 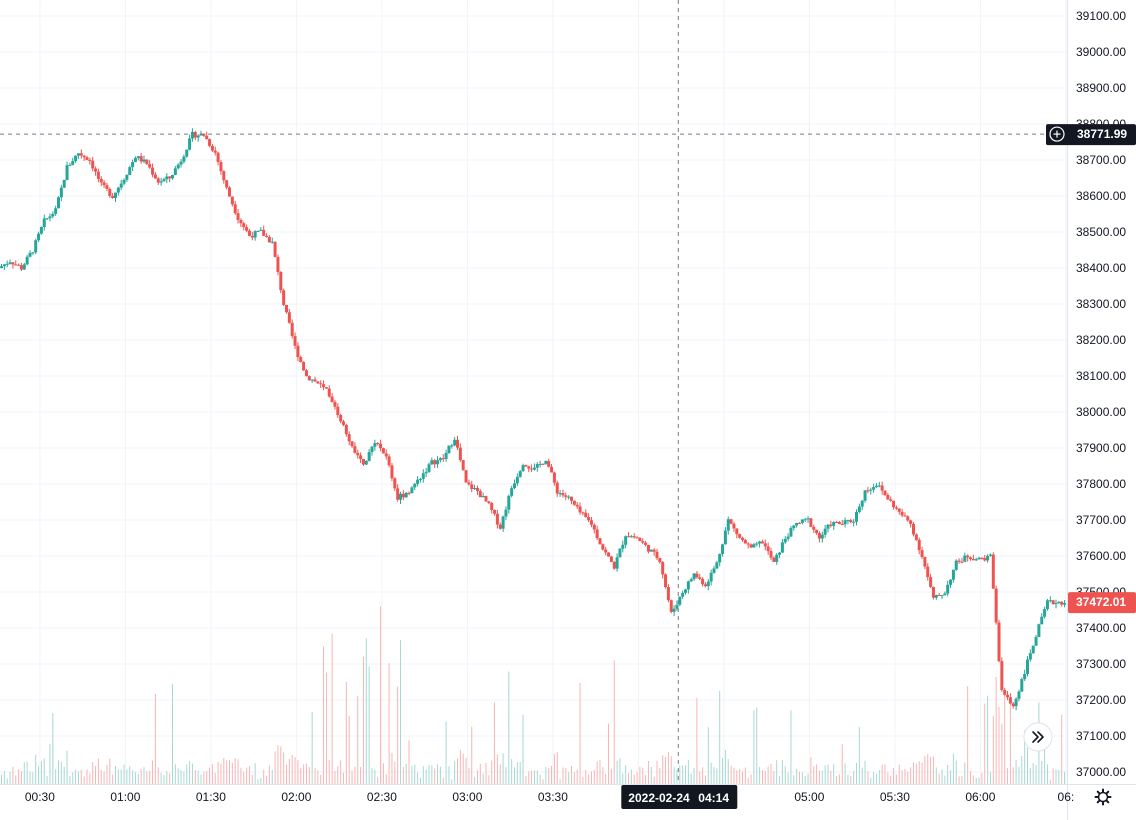 What do you see at coordinates (1038, 737) in the screenshot?
I see `scroll-right-button` at bounding box center [1038, 737].